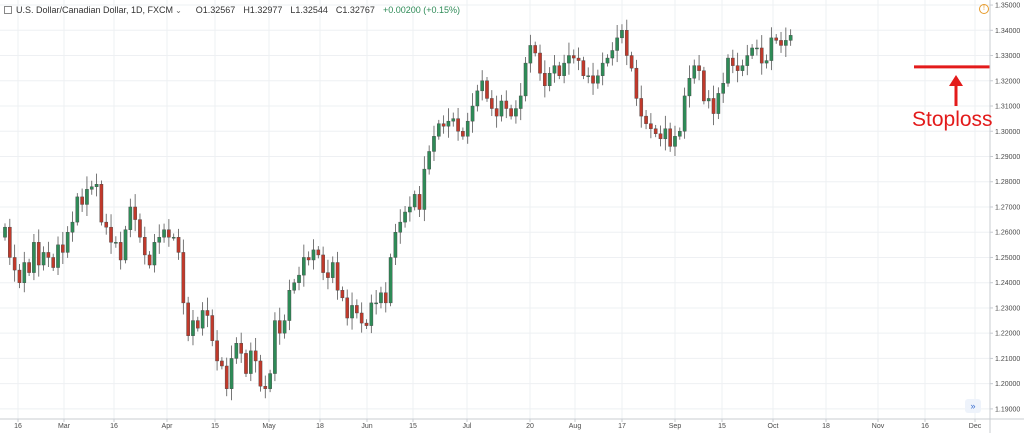 The width and height of the screenshot is (1024, 433). Describe the element at coordinates (269, 426) in the screenshot. I see `time-tick-label: May` at that location.